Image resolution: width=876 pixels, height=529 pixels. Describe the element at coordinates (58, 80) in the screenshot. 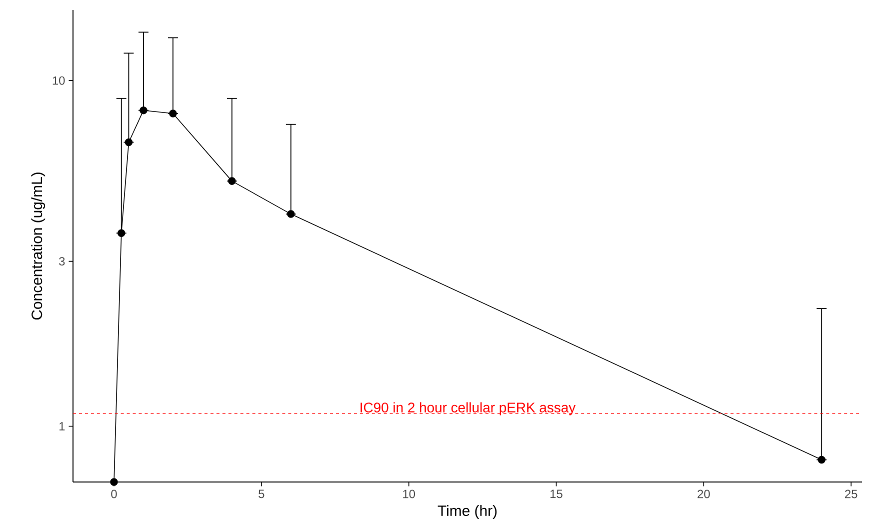

I see `y-tick-label: 10` at that location.